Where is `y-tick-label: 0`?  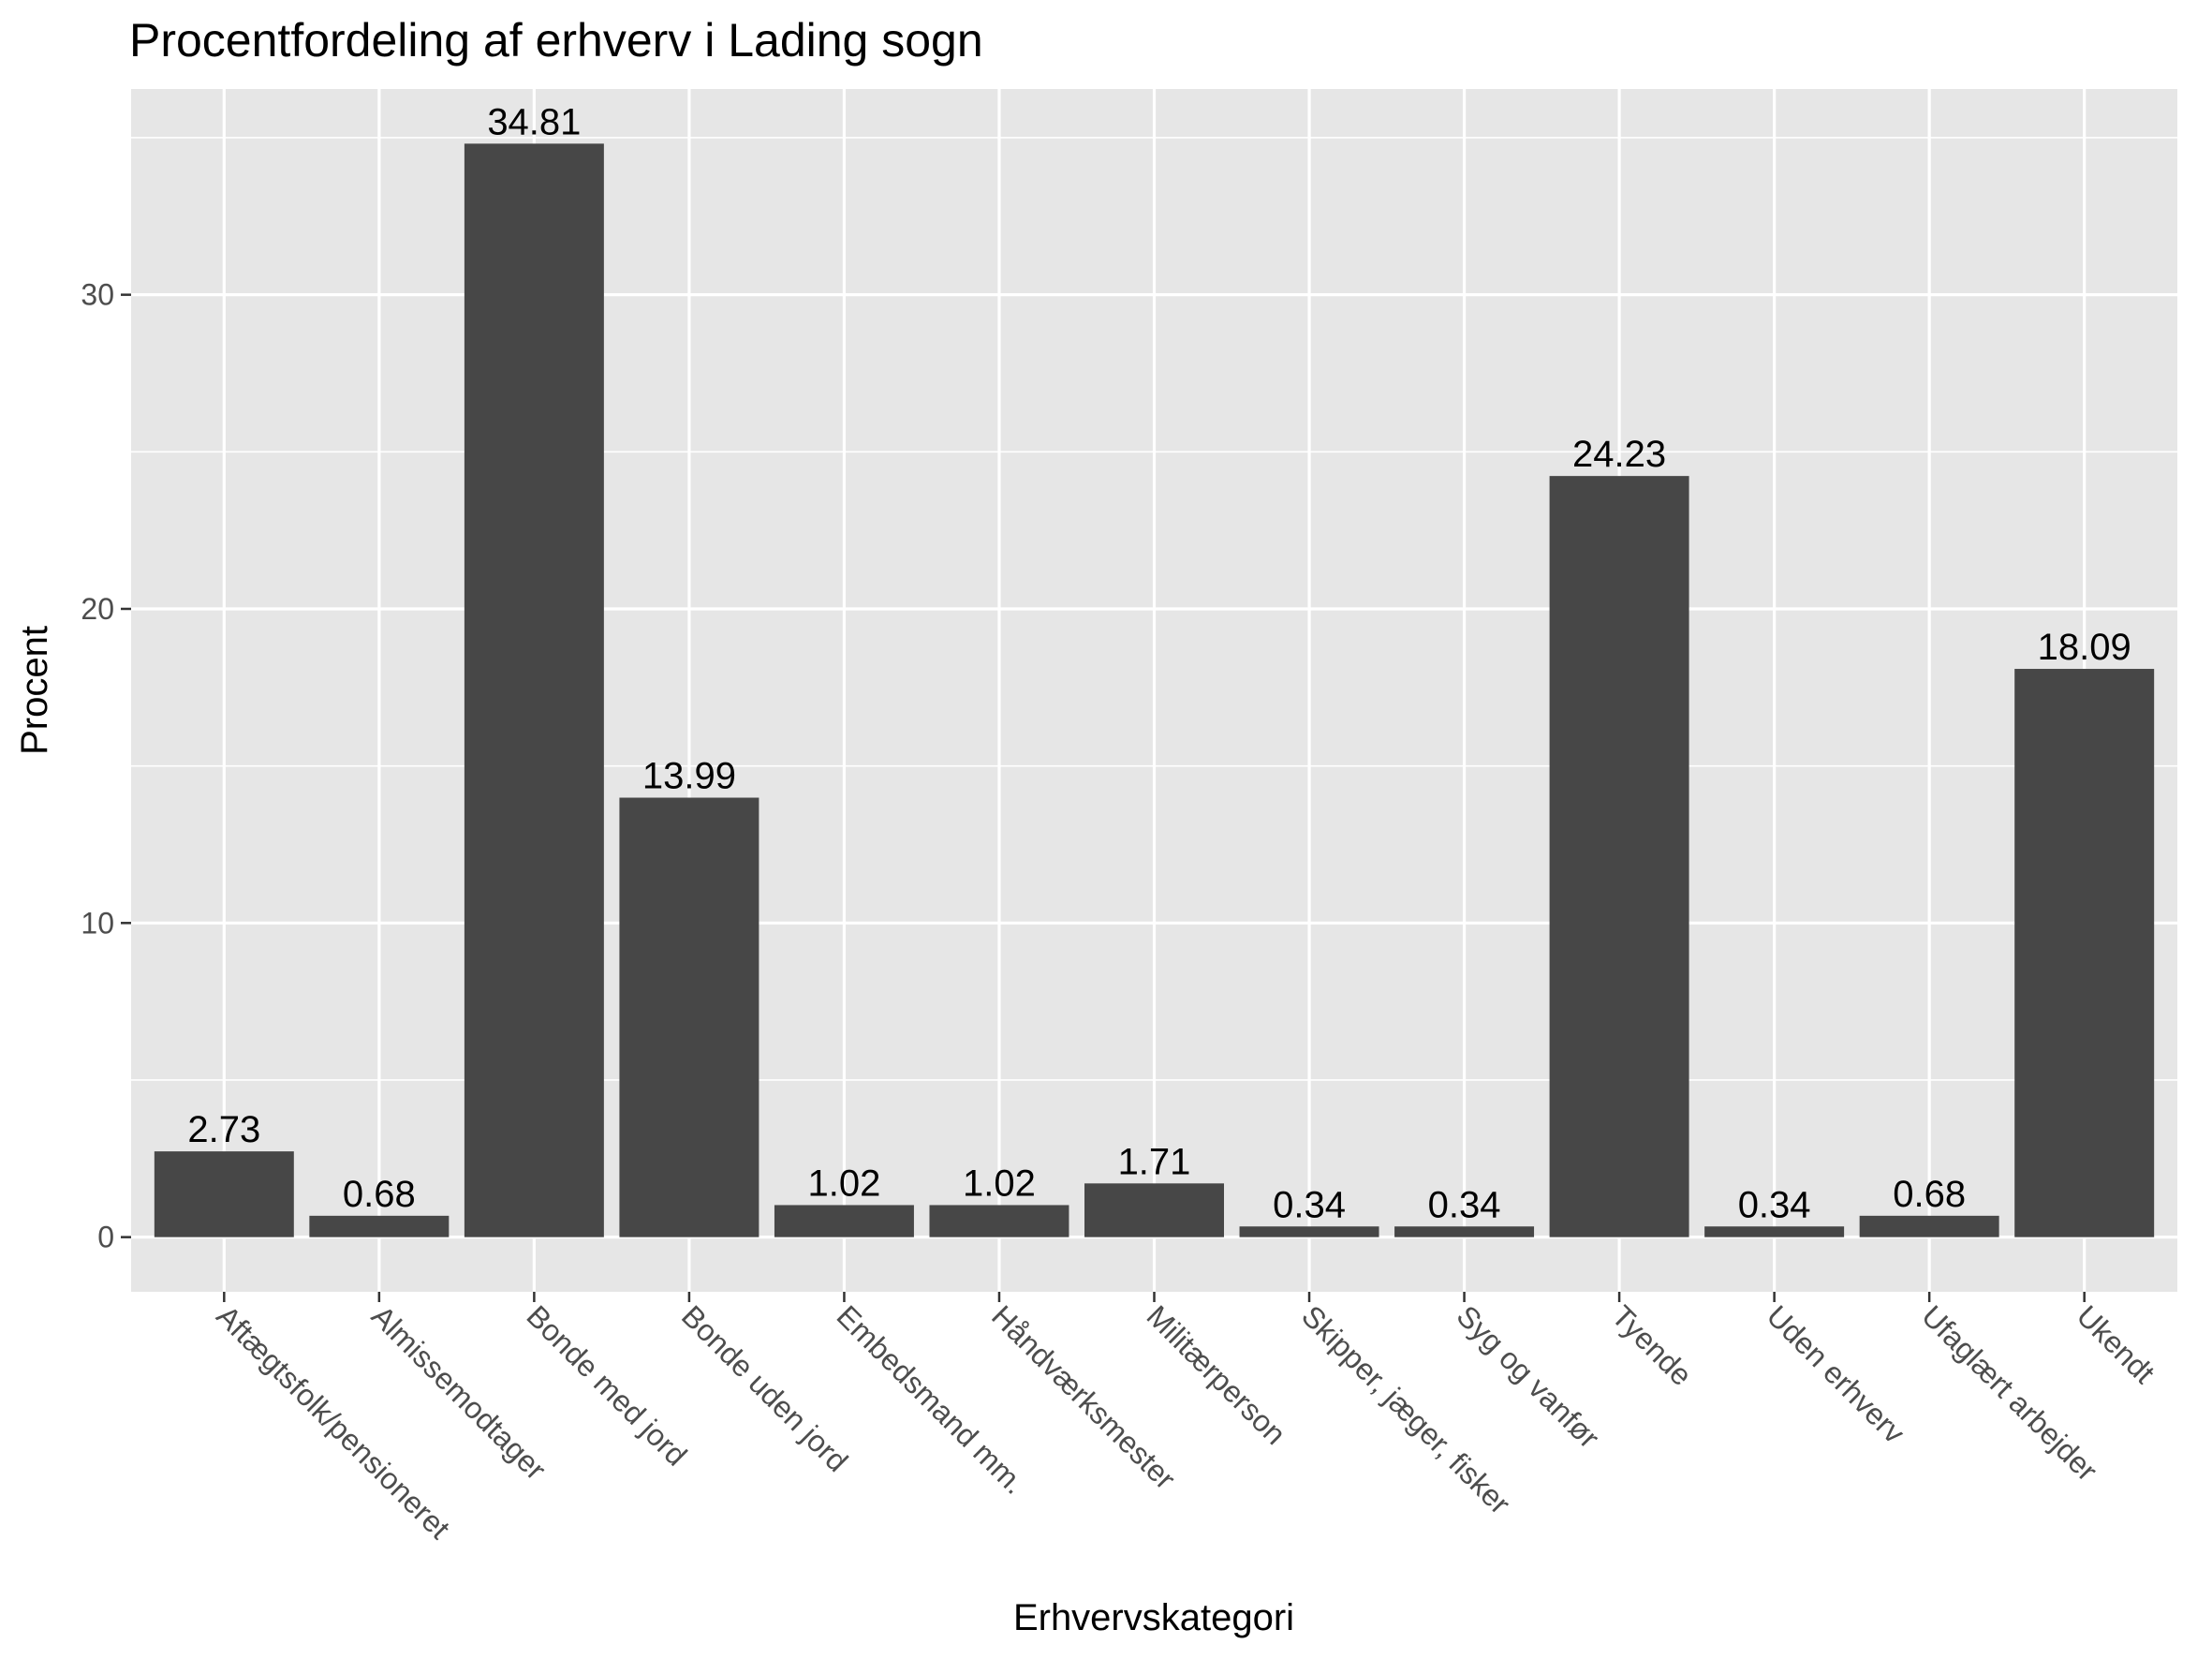 y-tick-label: 0 is located at coordinates (106, 1238).